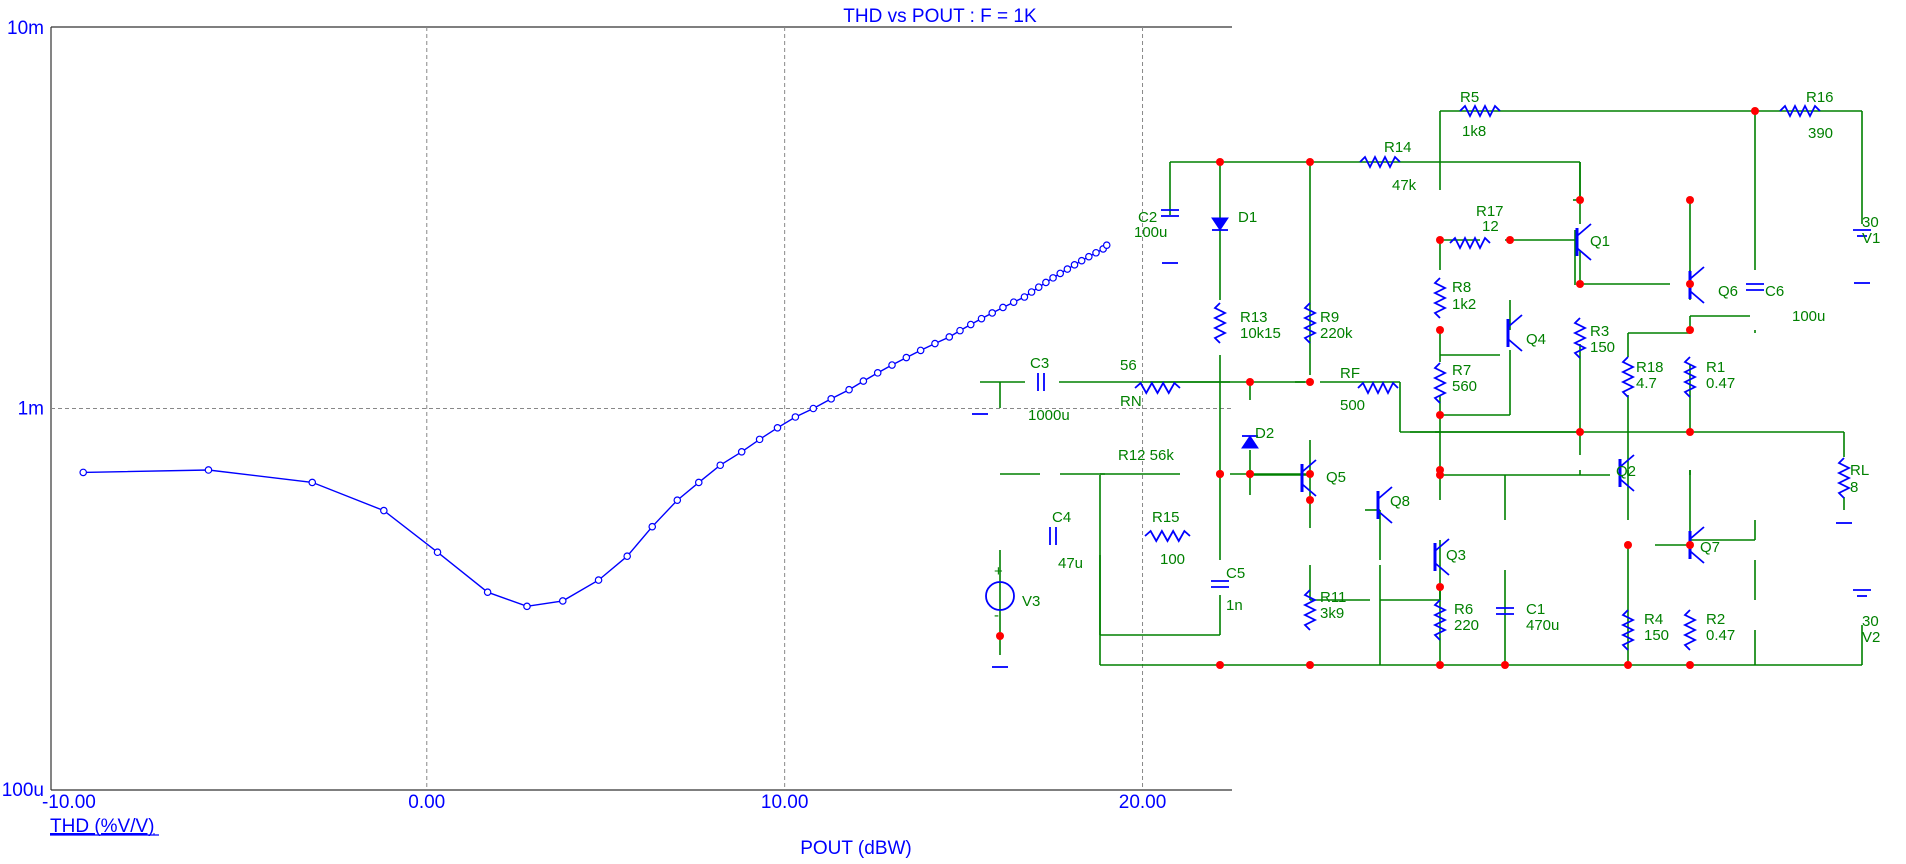 The height and width of the screenshot is (864, 1906). Describe the element at coordinates (856, 848) in the screenshot. I see `x-axis-label: POUT (dBW)` at that location.